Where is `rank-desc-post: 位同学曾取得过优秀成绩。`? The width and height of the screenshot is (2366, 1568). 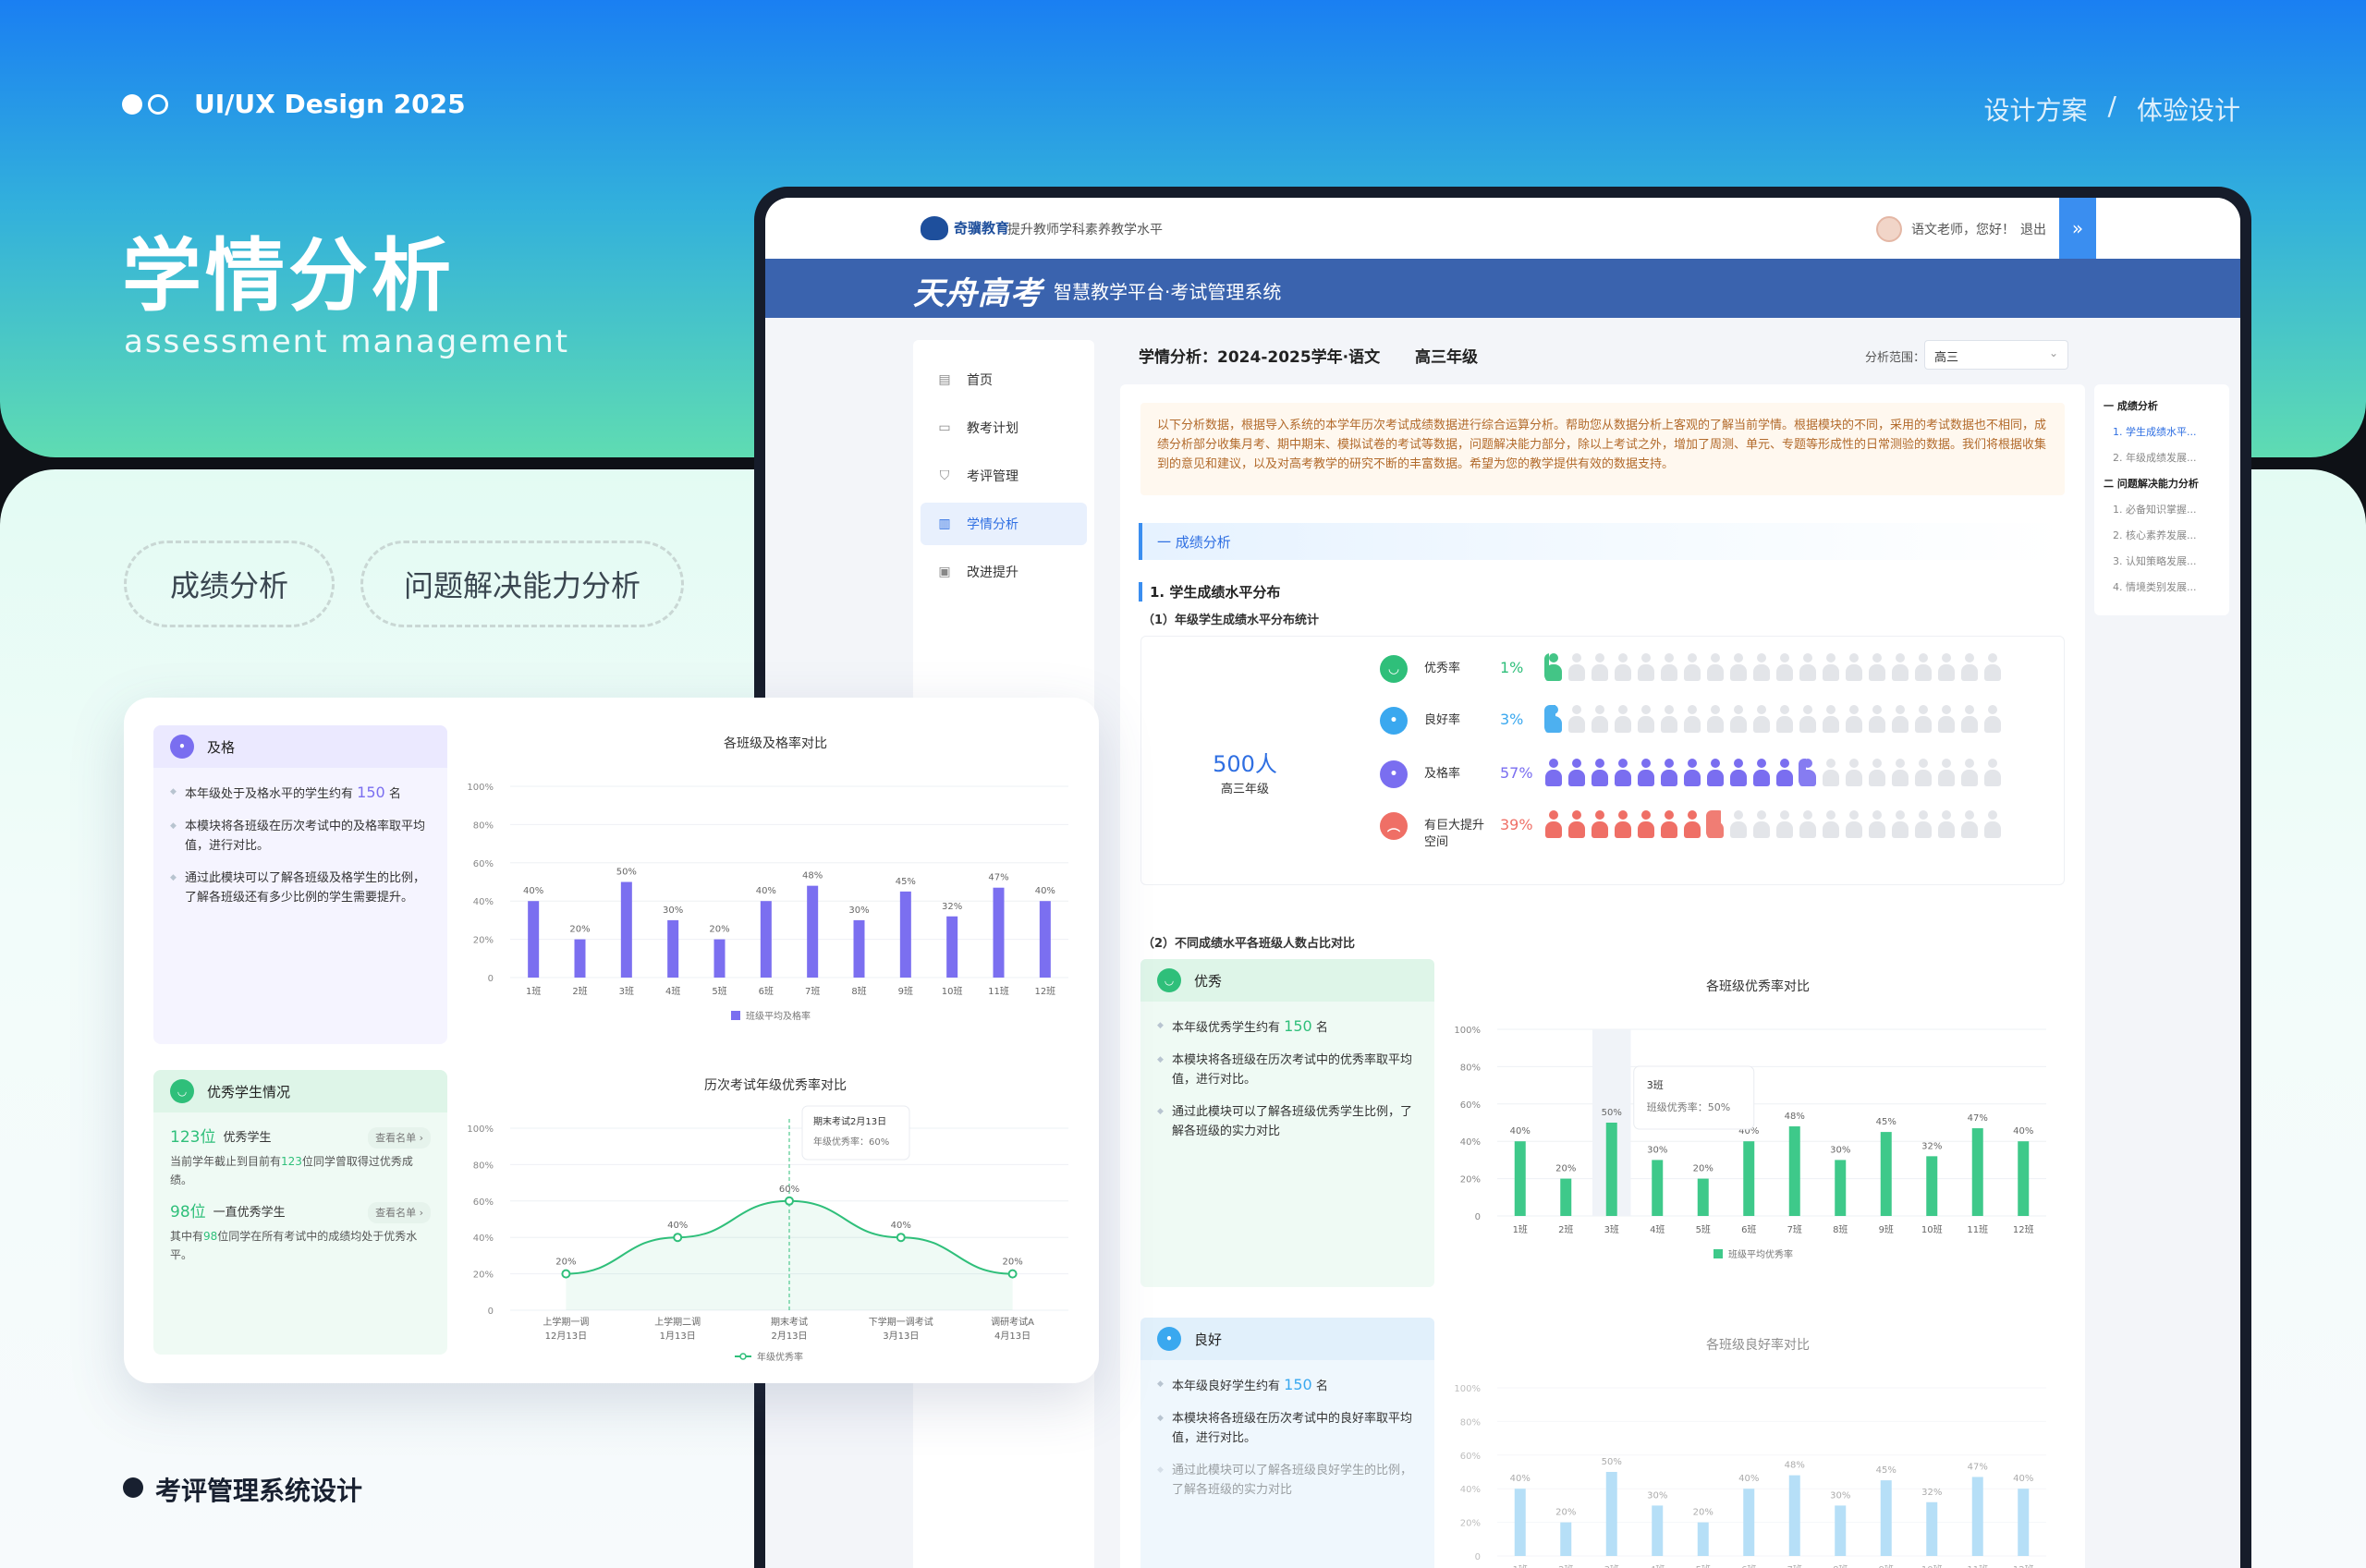 rank-desc-post: 位同学曾取得过优秀成绩。 is located at coordinates (292, 1170).